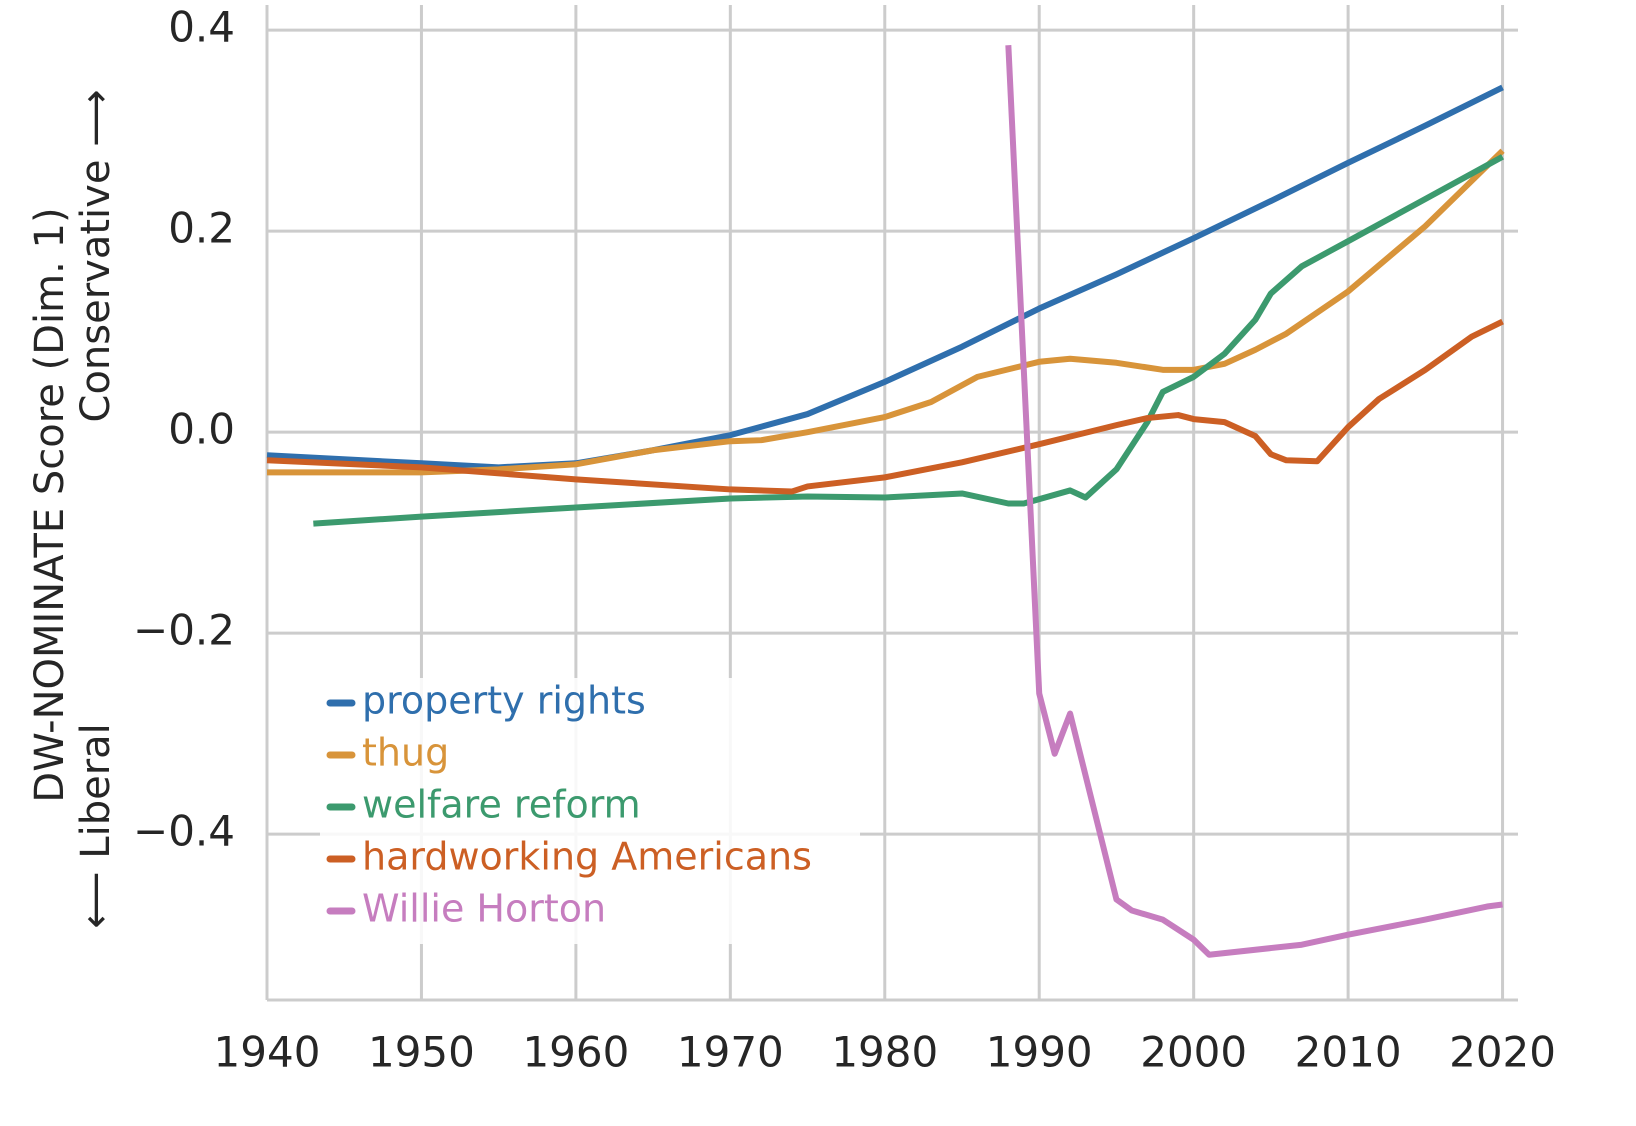  Describe the element at coordinates (1502, 1052) in the screenshot. I see `x-tick-label: 2020` at that location.